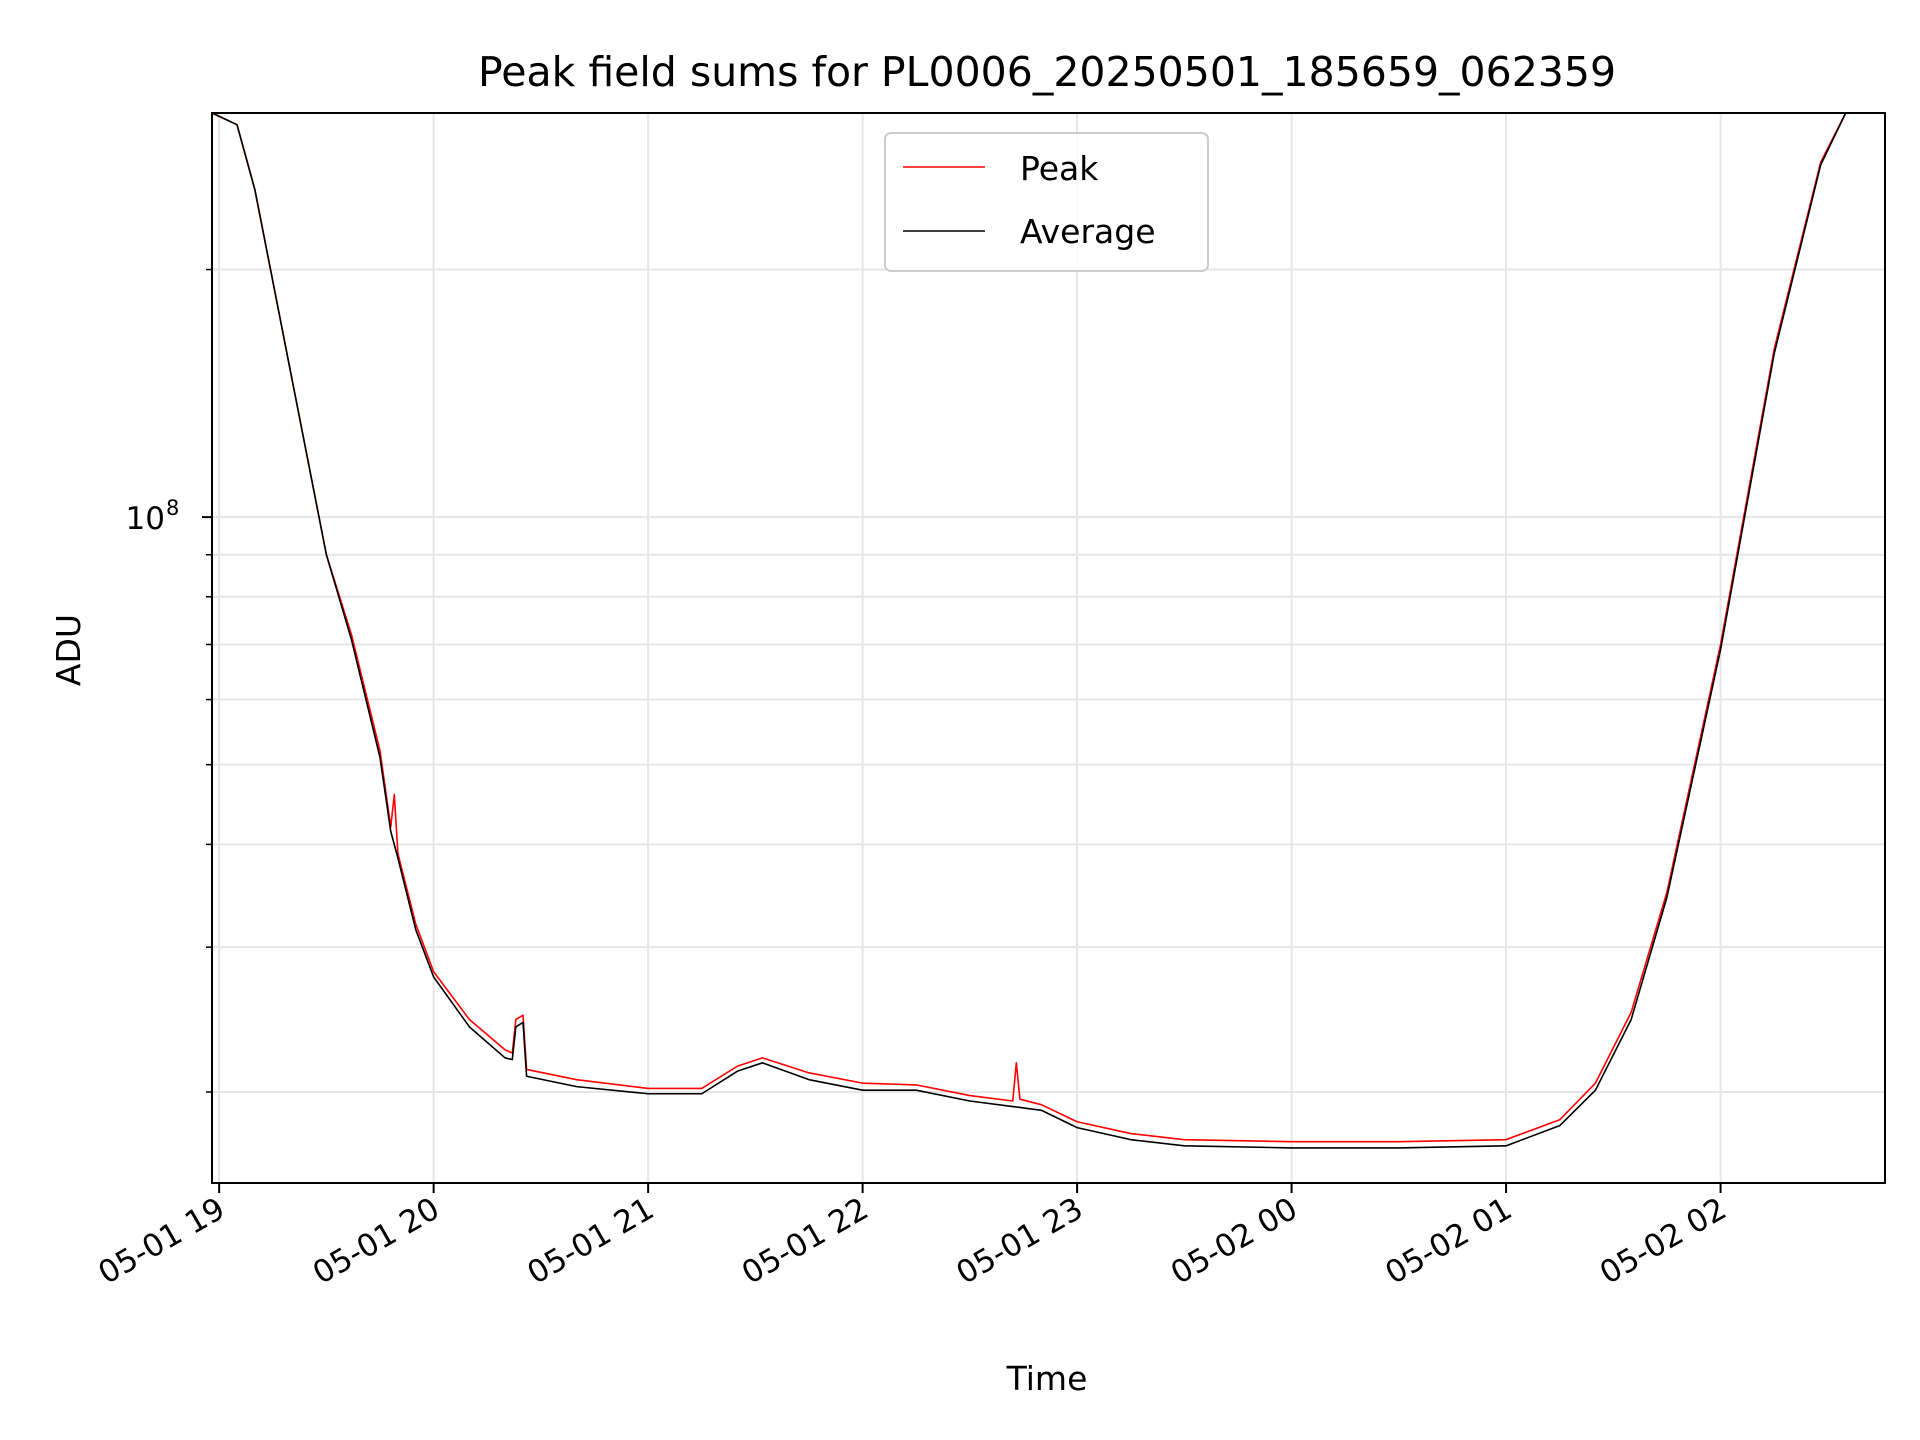  I want to click on x-axis-label: Time, so click(1047, 1378).